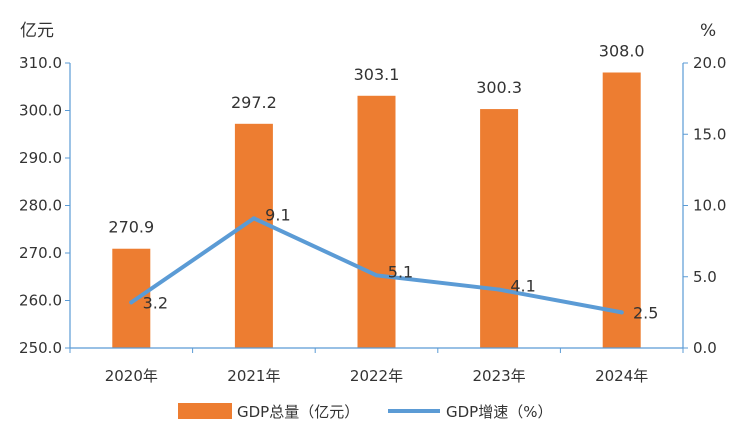  What do you see at coordinates (621, 376) in the screenshot?
I see `x-tick-label-4: 2024年` at bounding box center [621, 376].